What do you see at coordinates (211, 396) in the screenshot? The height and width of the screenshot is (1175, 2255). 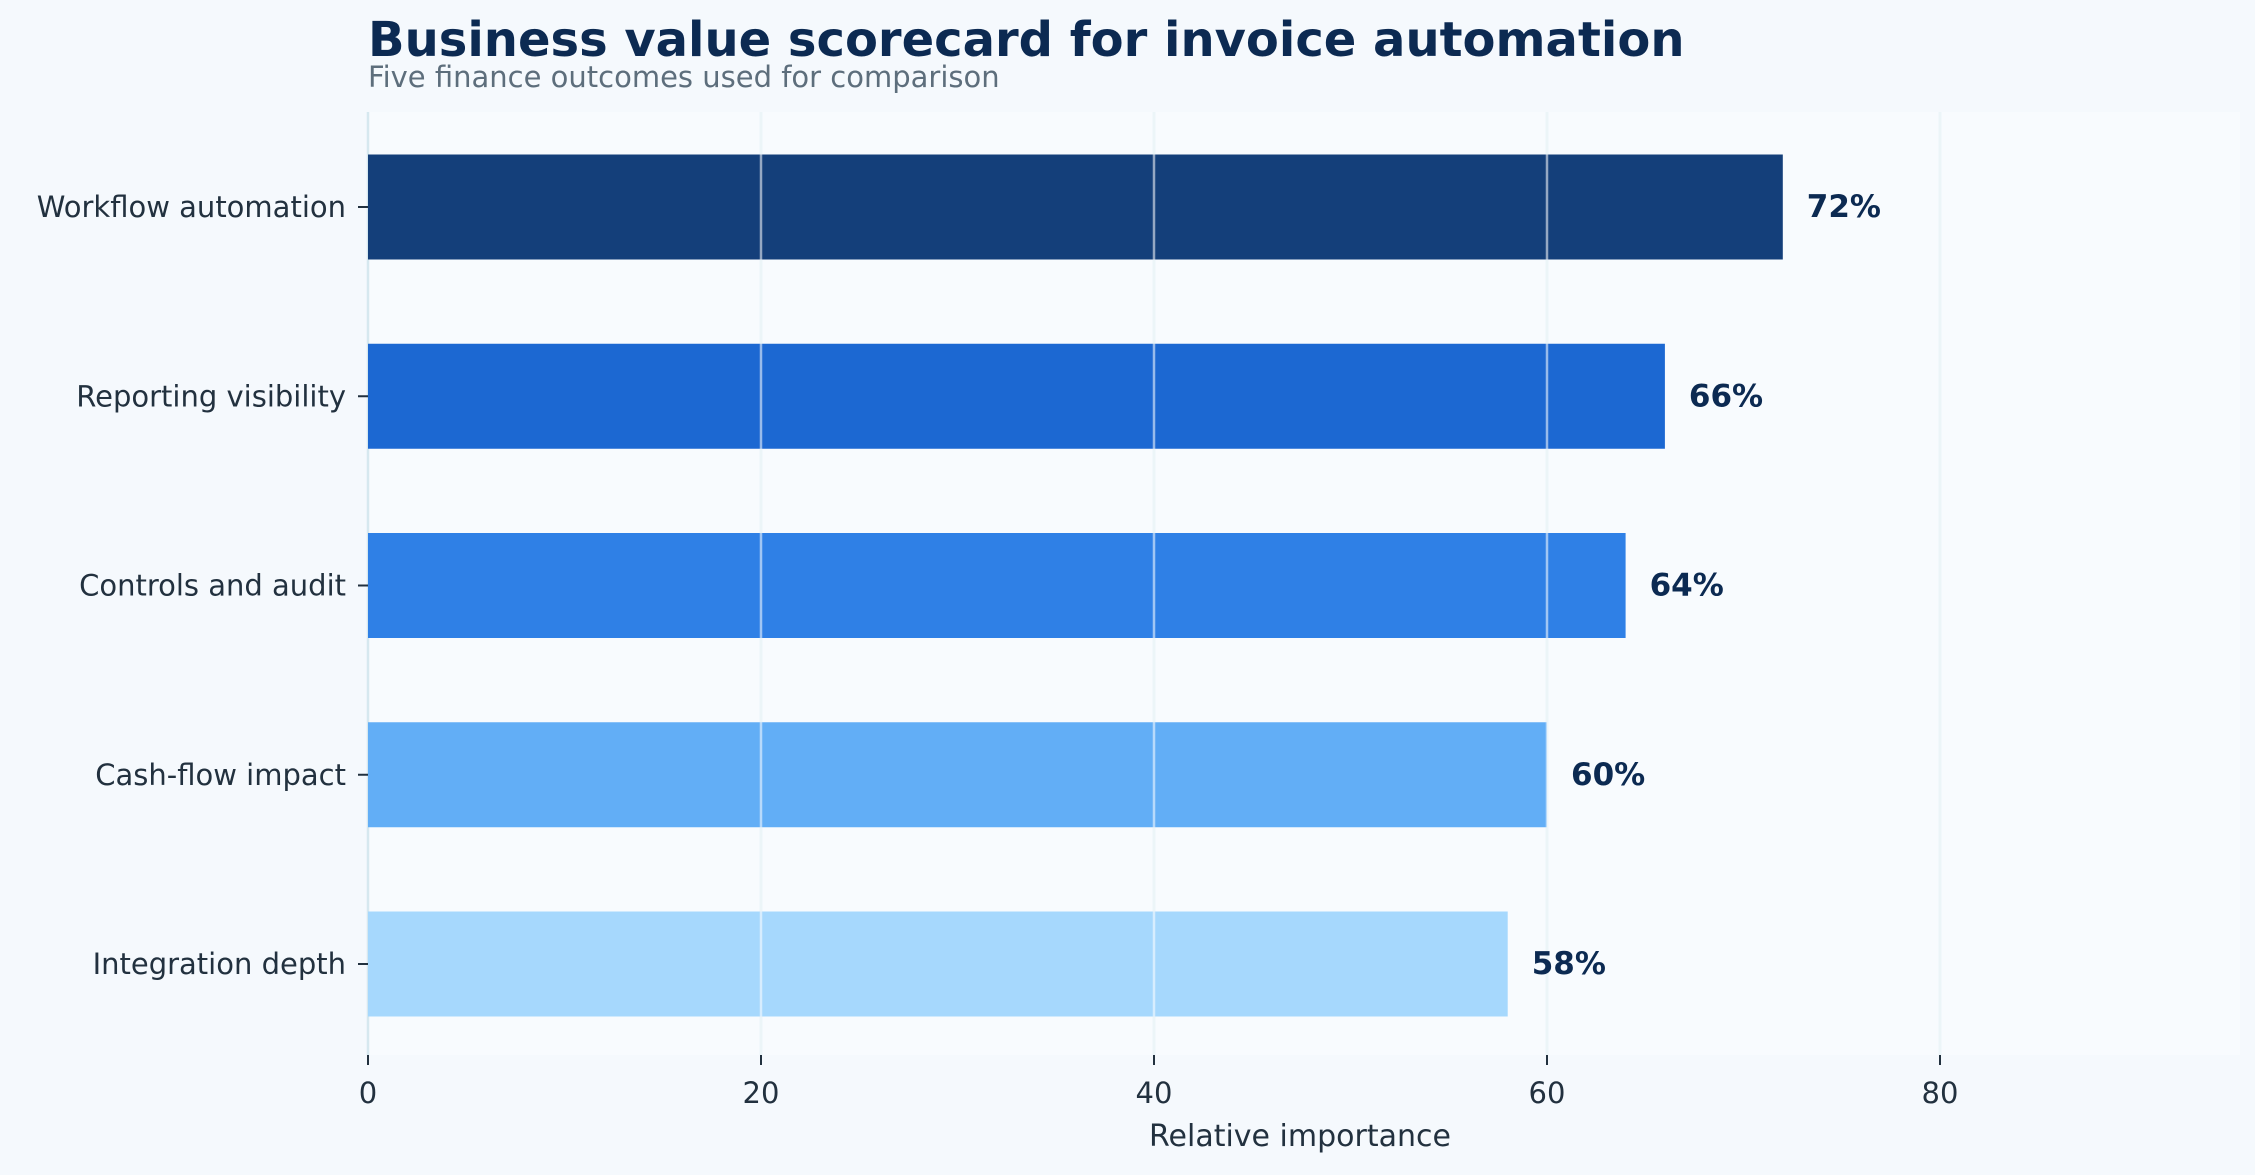 I see `y-tick-label: Reporting visibility` at bounding box center [211, 396].